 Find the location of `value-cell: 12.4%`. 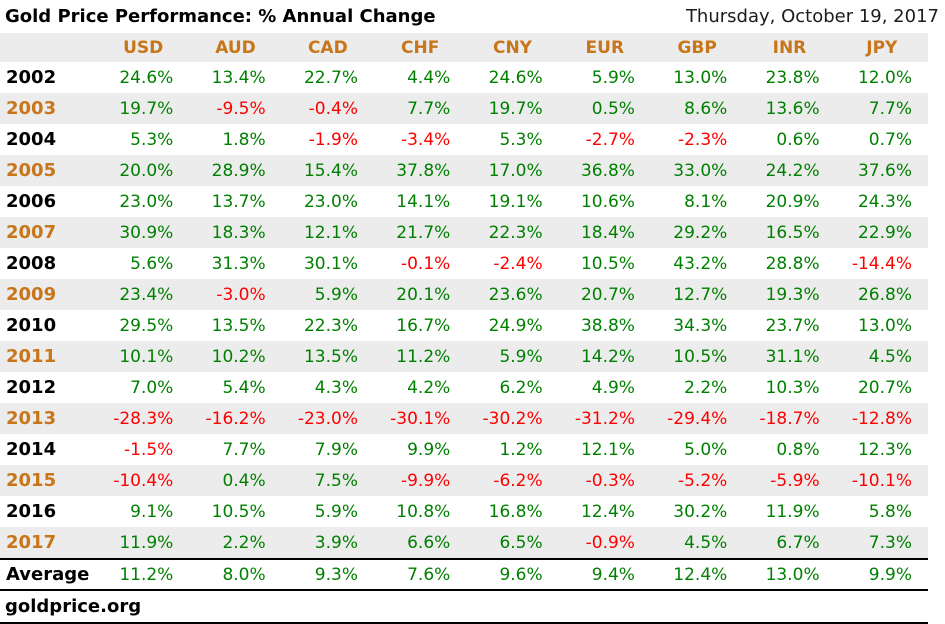

value-cell: 12.4% is located at coordinates (697, 574).